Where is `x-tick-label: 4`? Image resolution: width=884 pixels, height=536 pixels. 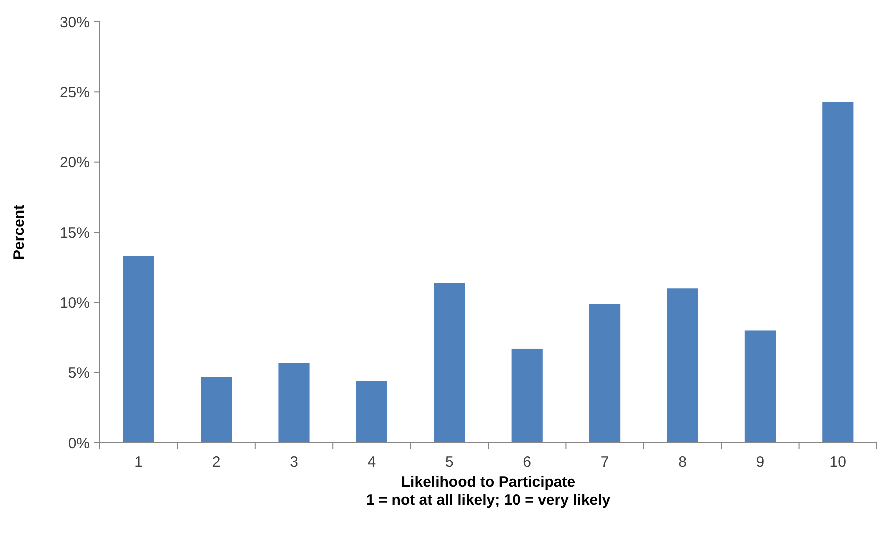
x-tick-label: 4 is located at coordinates (372, 462).